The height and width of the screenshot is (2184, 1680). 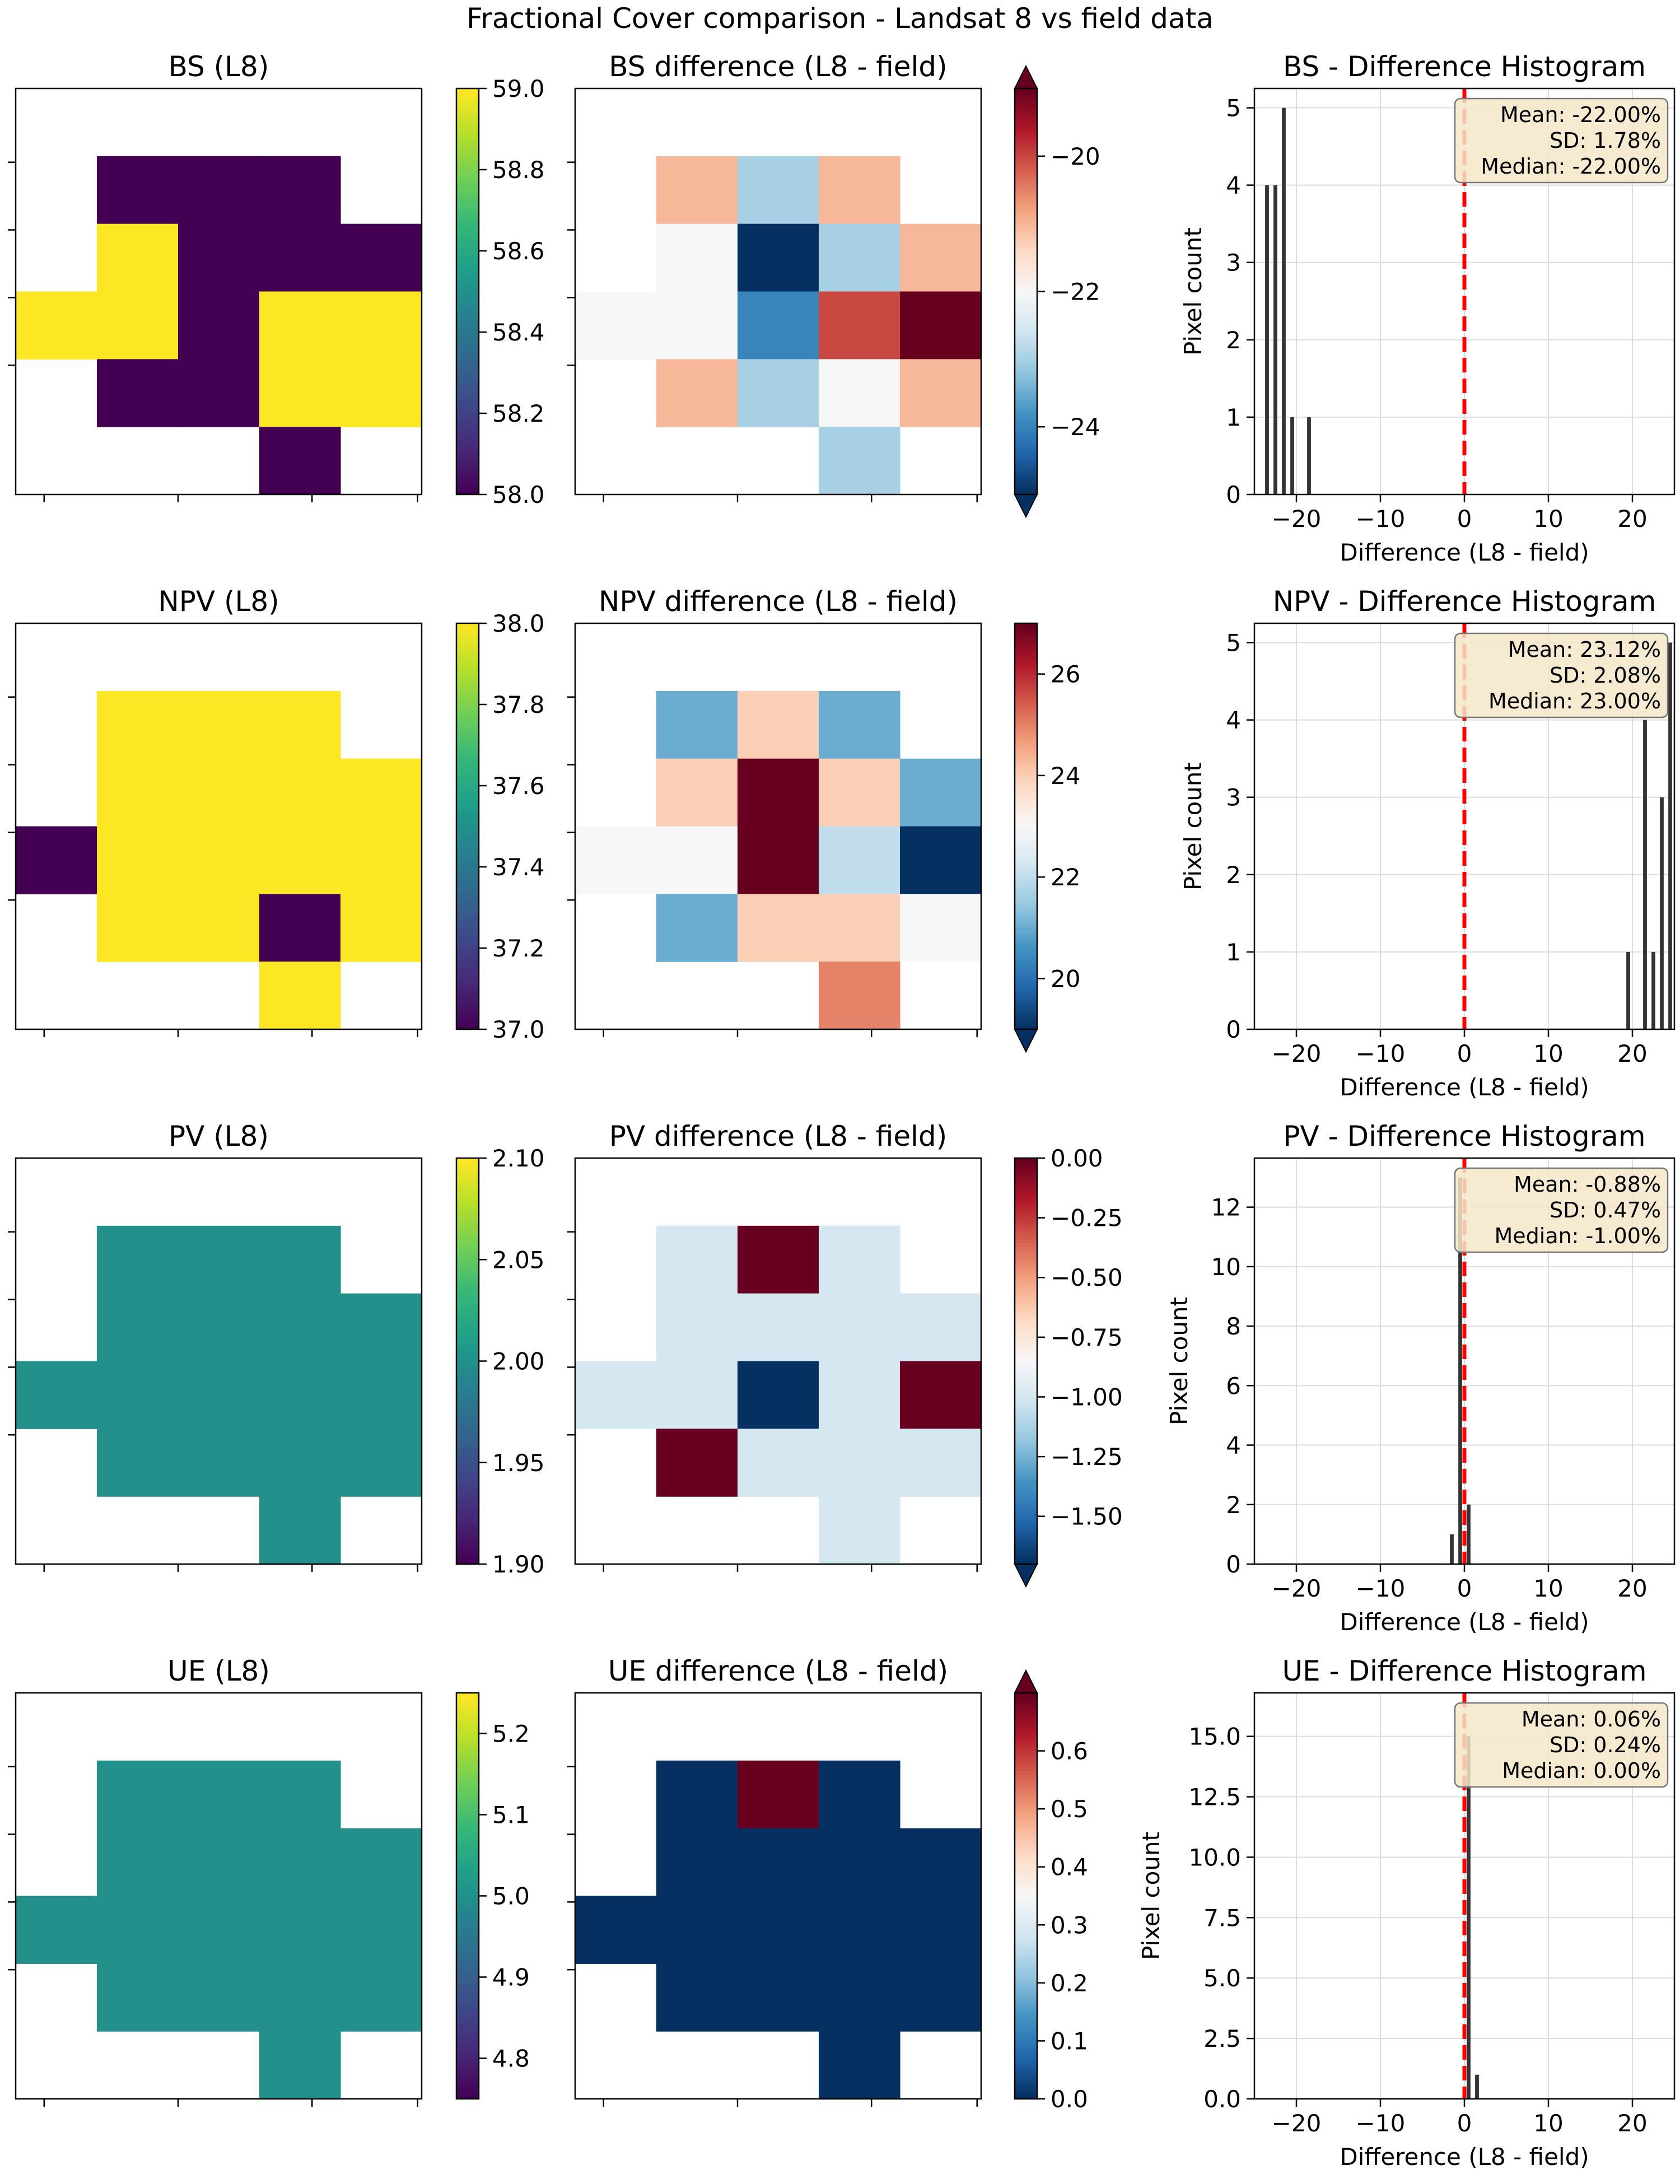 I want to click on npv-diff-cell, so click(x=860, y=793).